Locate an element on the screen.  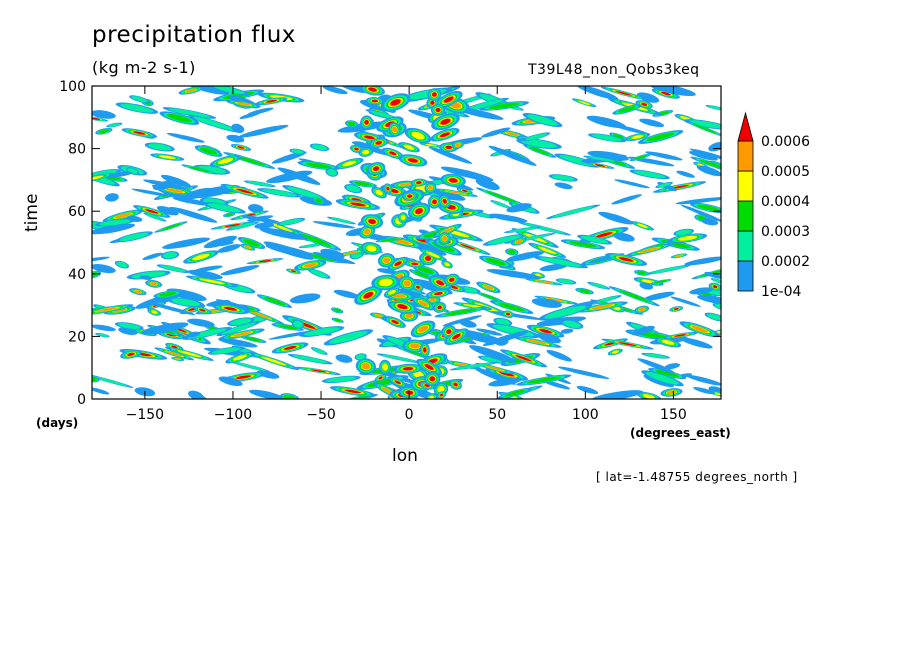
colorbar-swatch is located at coordinates (745, 156).